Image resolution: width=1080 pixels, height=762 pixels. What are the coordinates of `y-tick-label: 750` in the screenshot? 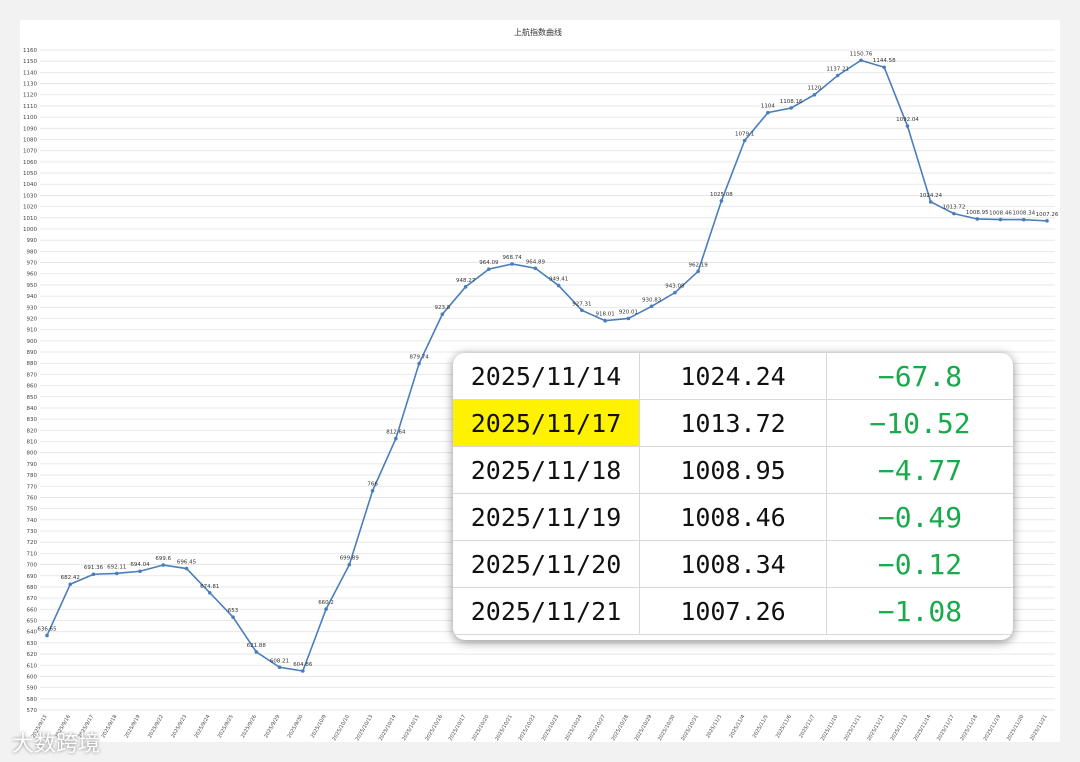 It's located at (32, 510).